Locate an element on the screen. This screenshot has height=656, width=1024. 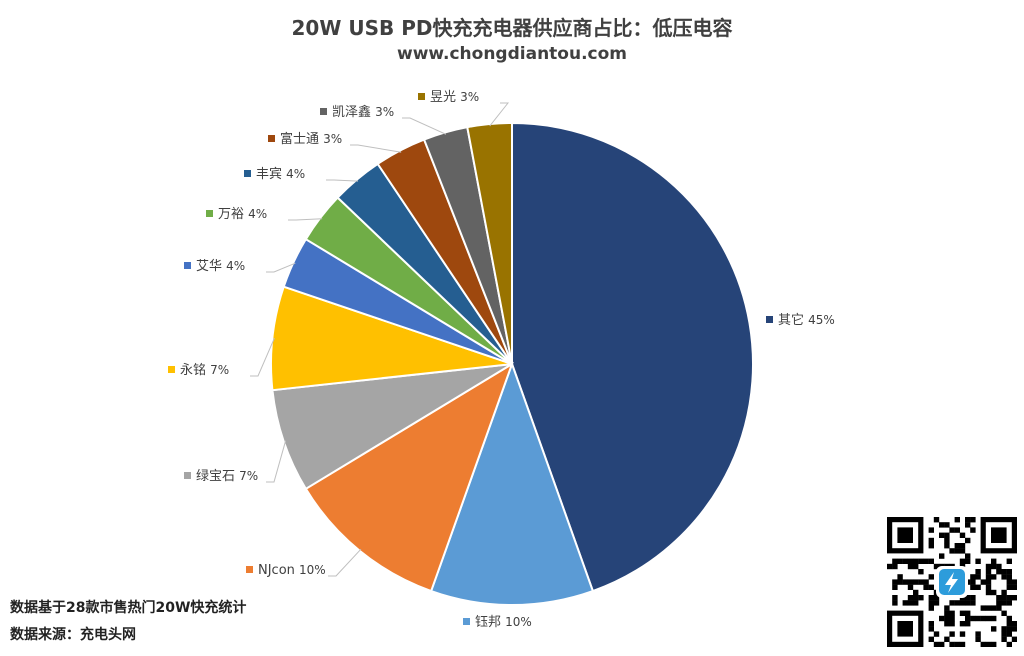
data-basis-note: 数据基于28款市售热门20W快充统计 is located at coordinates (128, 608).